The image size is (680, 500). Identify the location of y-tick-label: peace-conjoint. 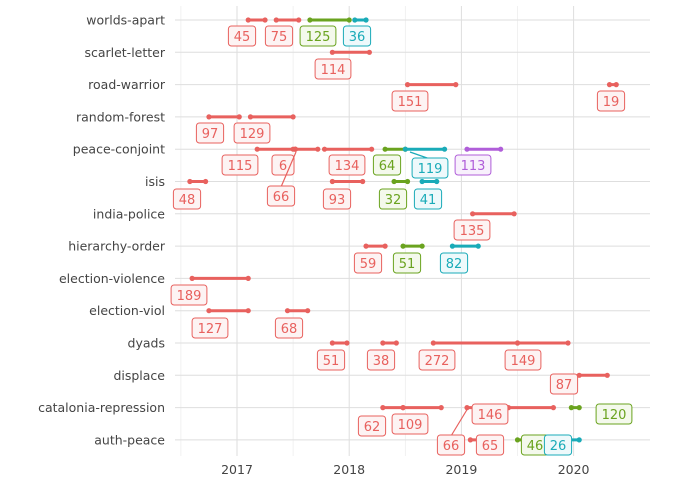
(119, 149).